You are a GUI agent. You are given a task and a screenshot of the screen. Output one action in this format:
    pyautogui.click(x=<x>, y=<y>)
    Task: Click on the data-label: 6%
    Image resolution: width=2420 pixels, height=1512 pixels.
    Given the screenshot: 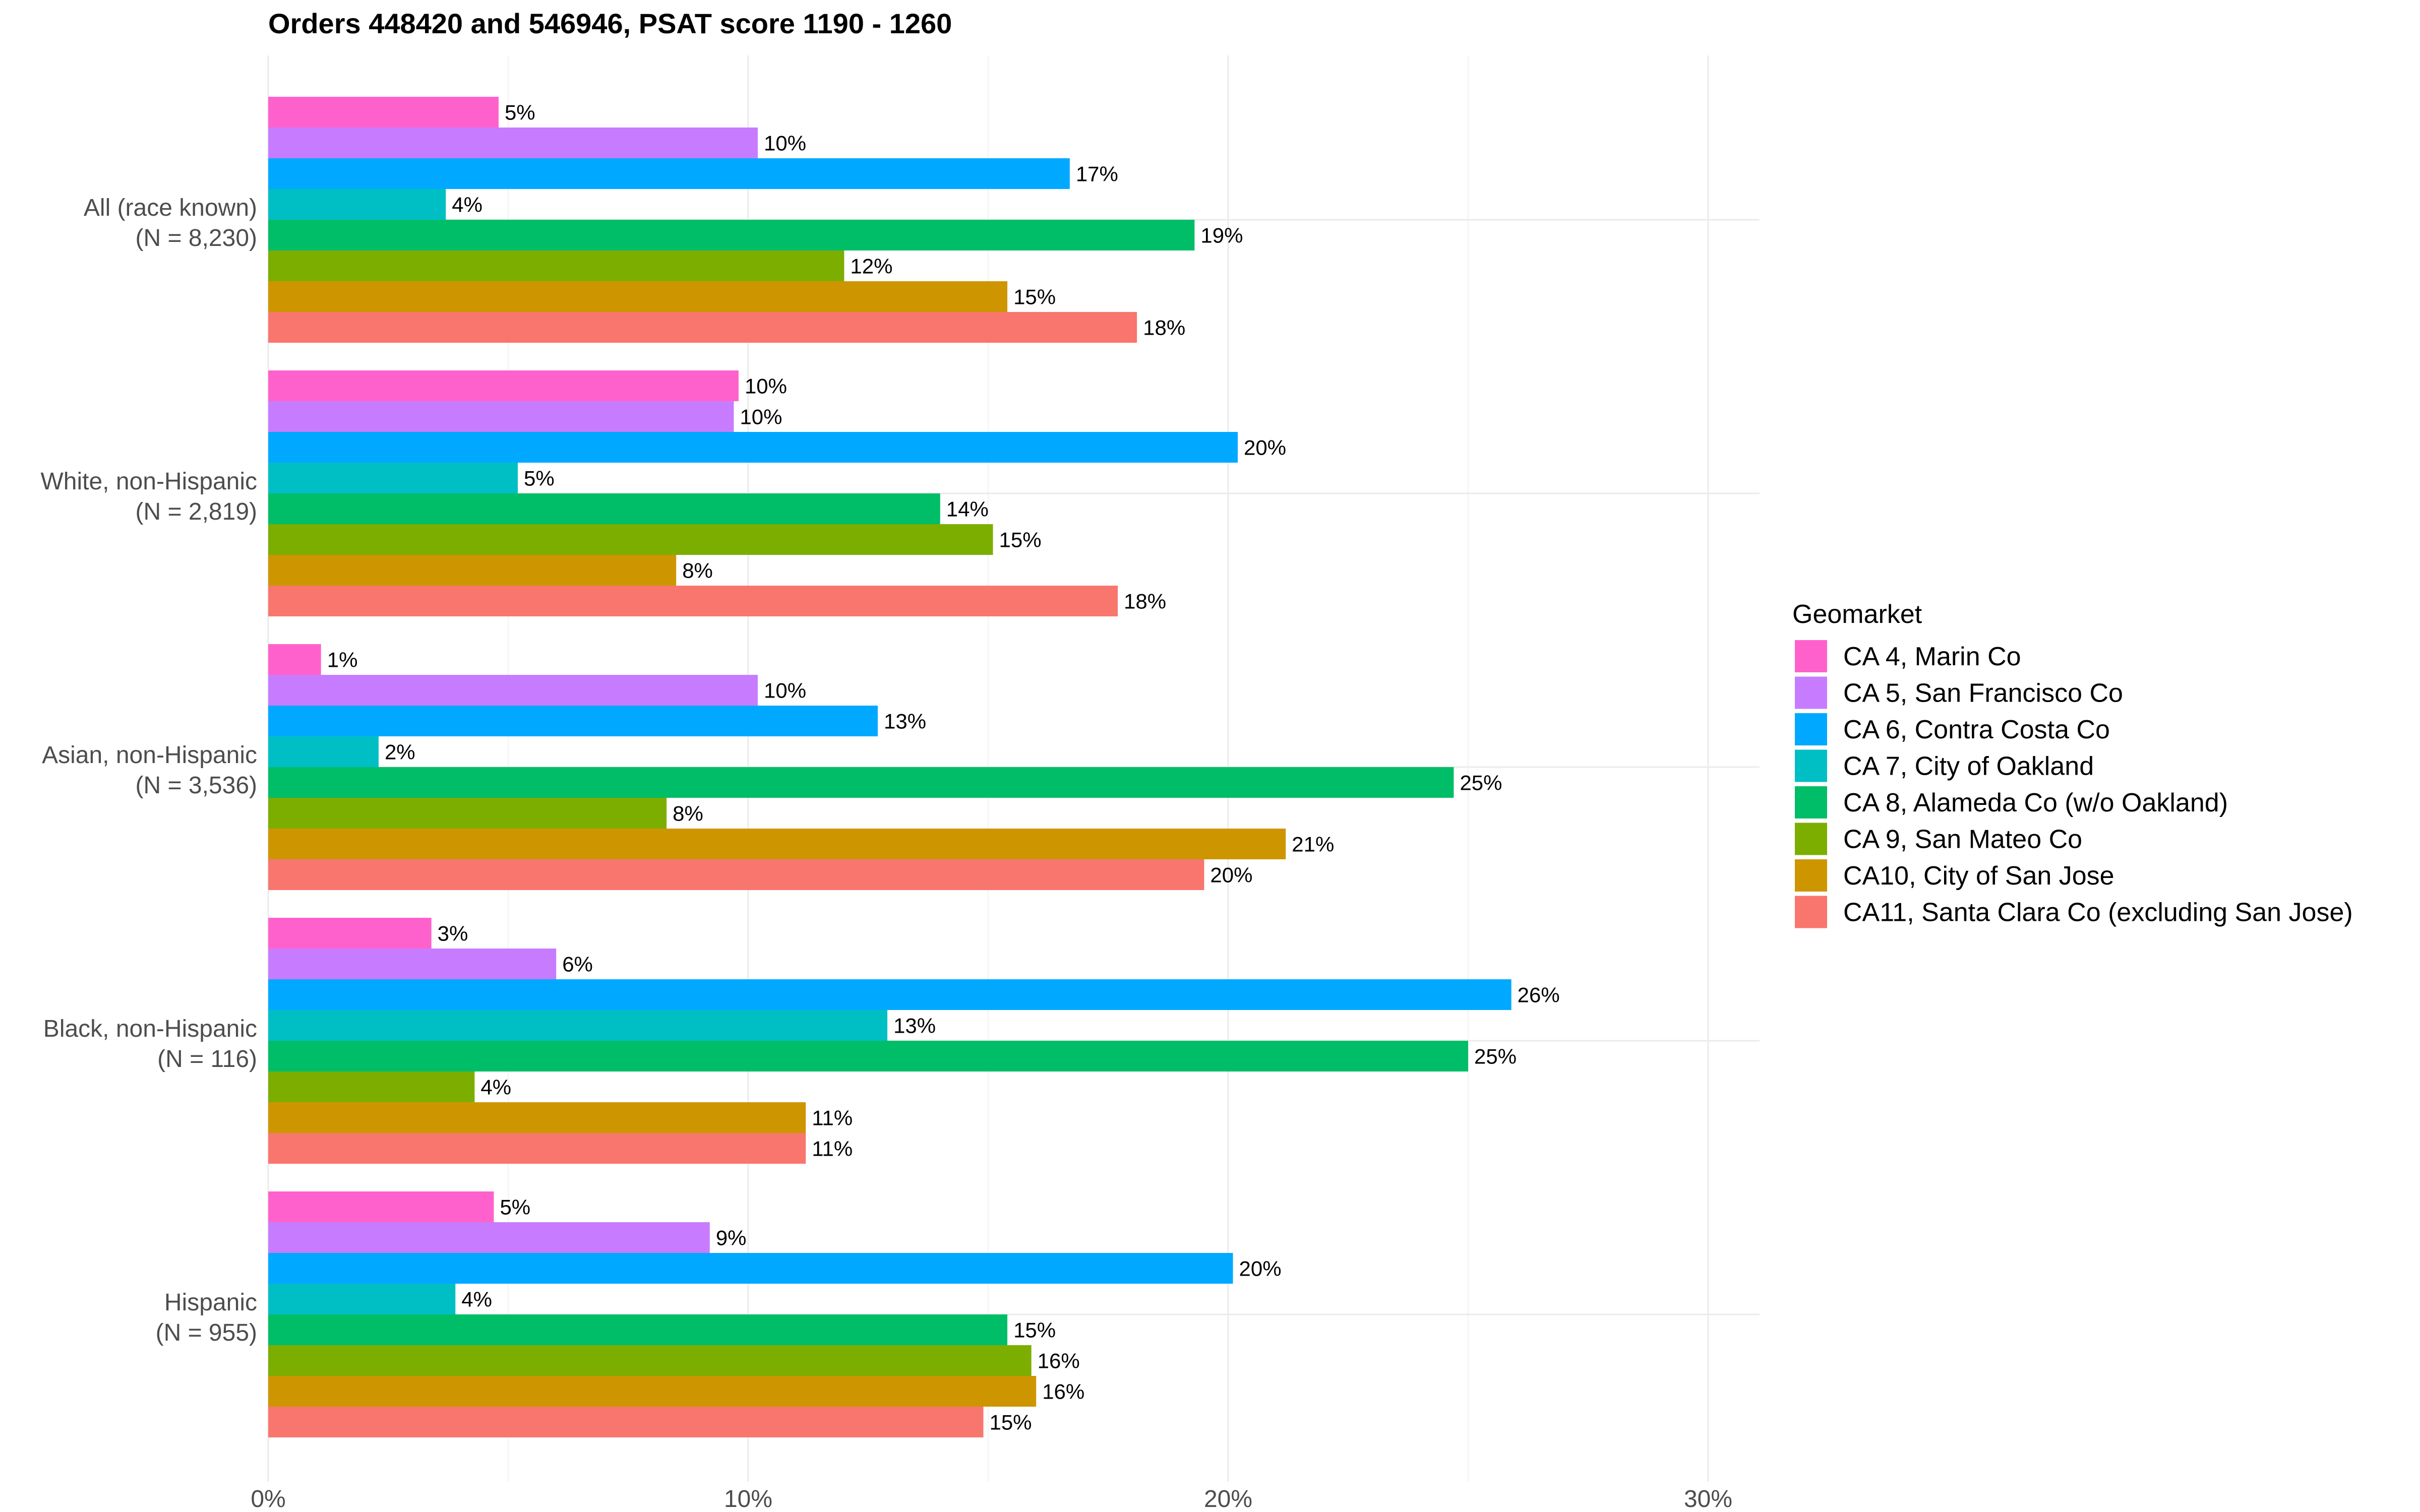 What is the action you would take?
    pyautogui.click(x=577, y=964)
    